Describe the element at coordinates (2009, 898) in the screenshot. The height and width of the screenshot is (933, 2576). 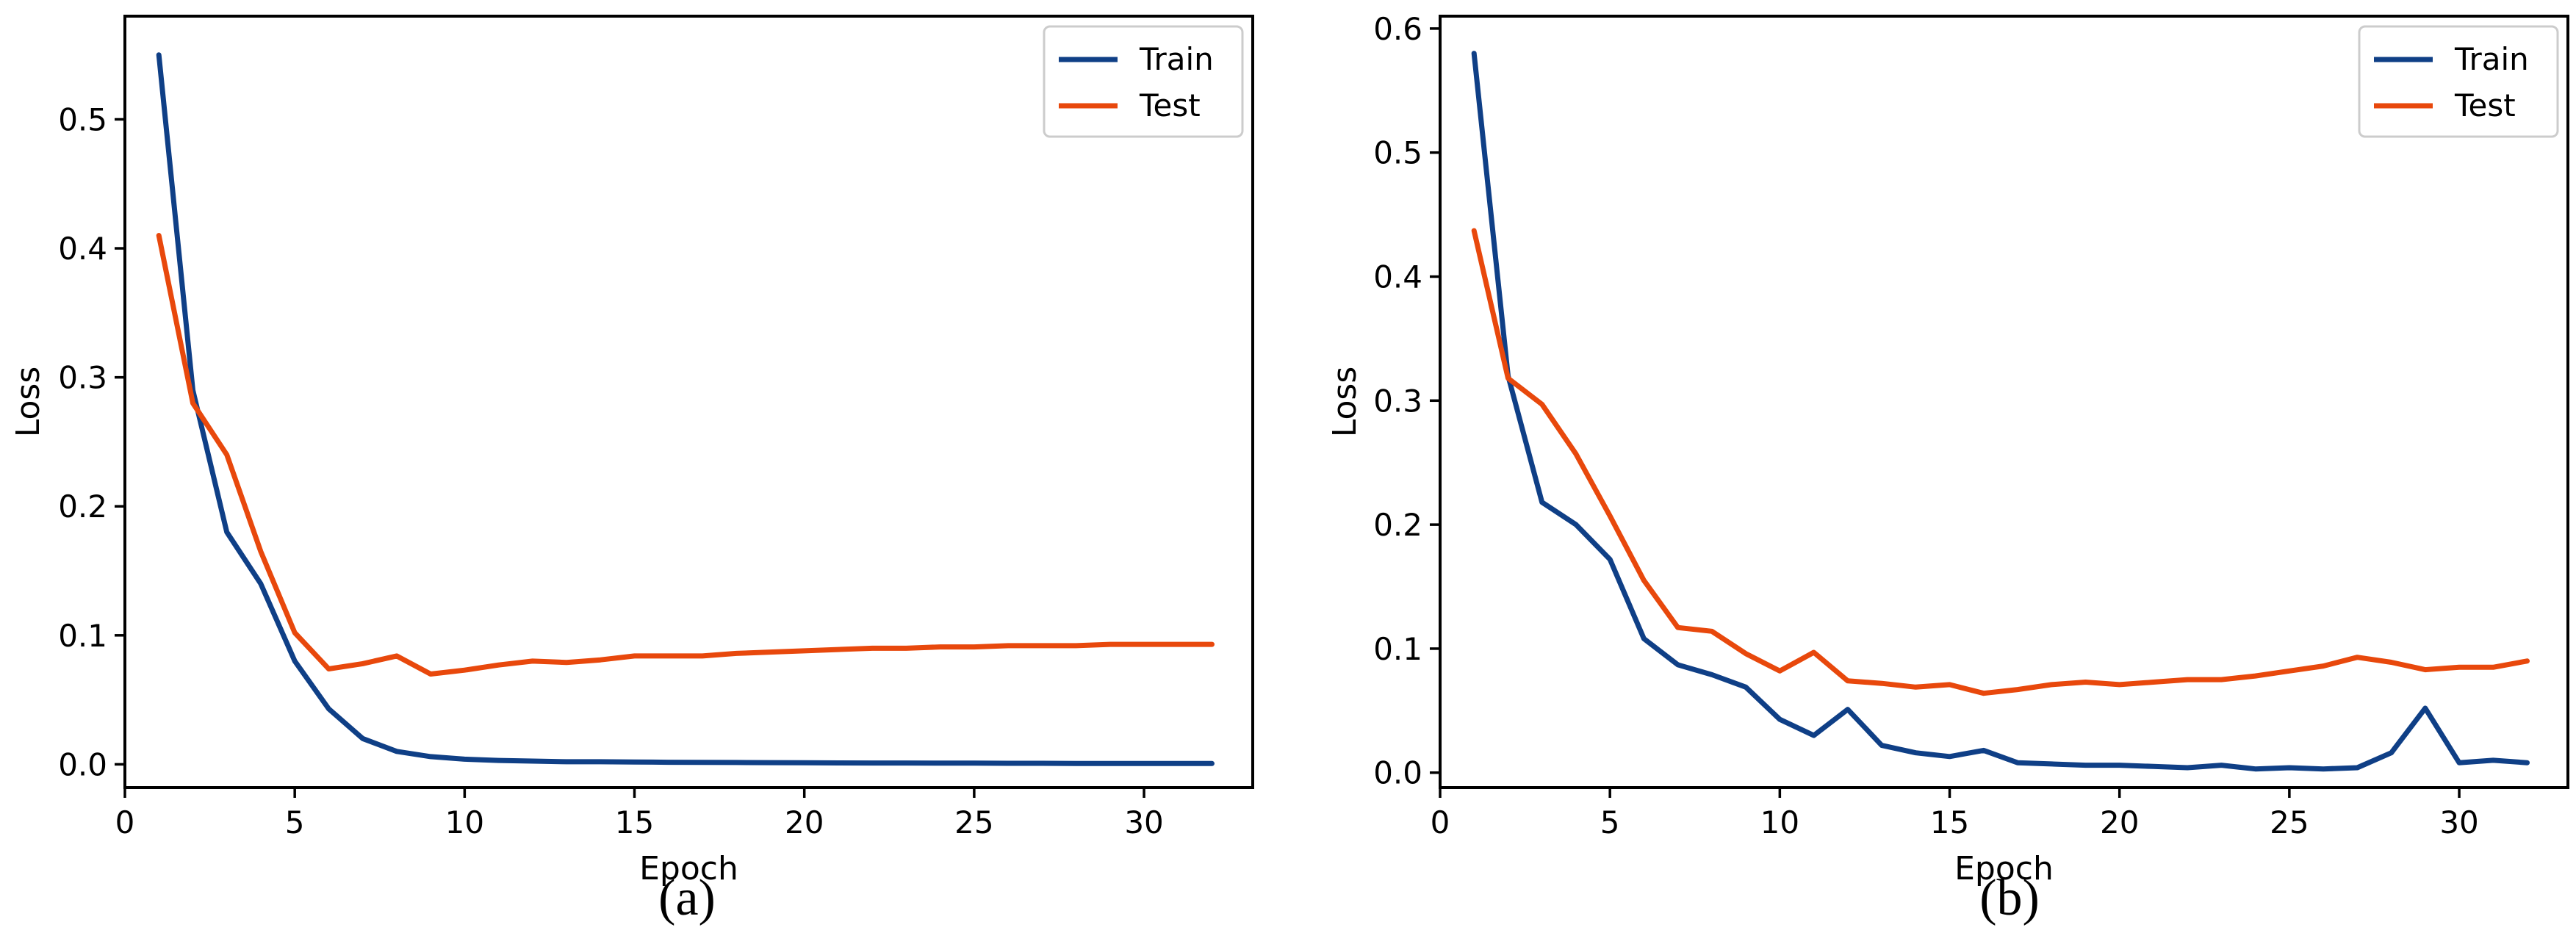
I see `panel-caption: (b)` at that location.